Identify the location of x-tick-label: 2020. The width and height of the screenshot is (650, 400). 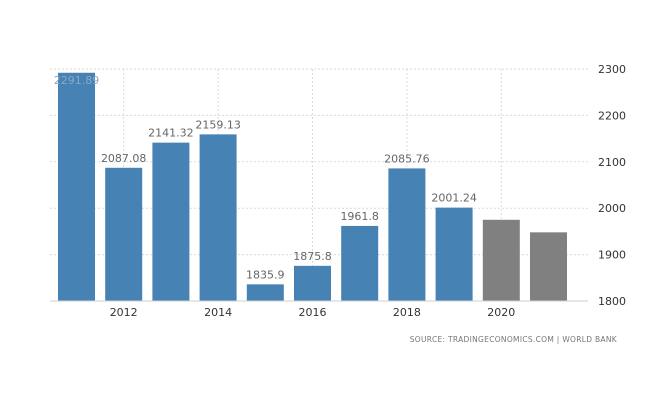
(501, 312).